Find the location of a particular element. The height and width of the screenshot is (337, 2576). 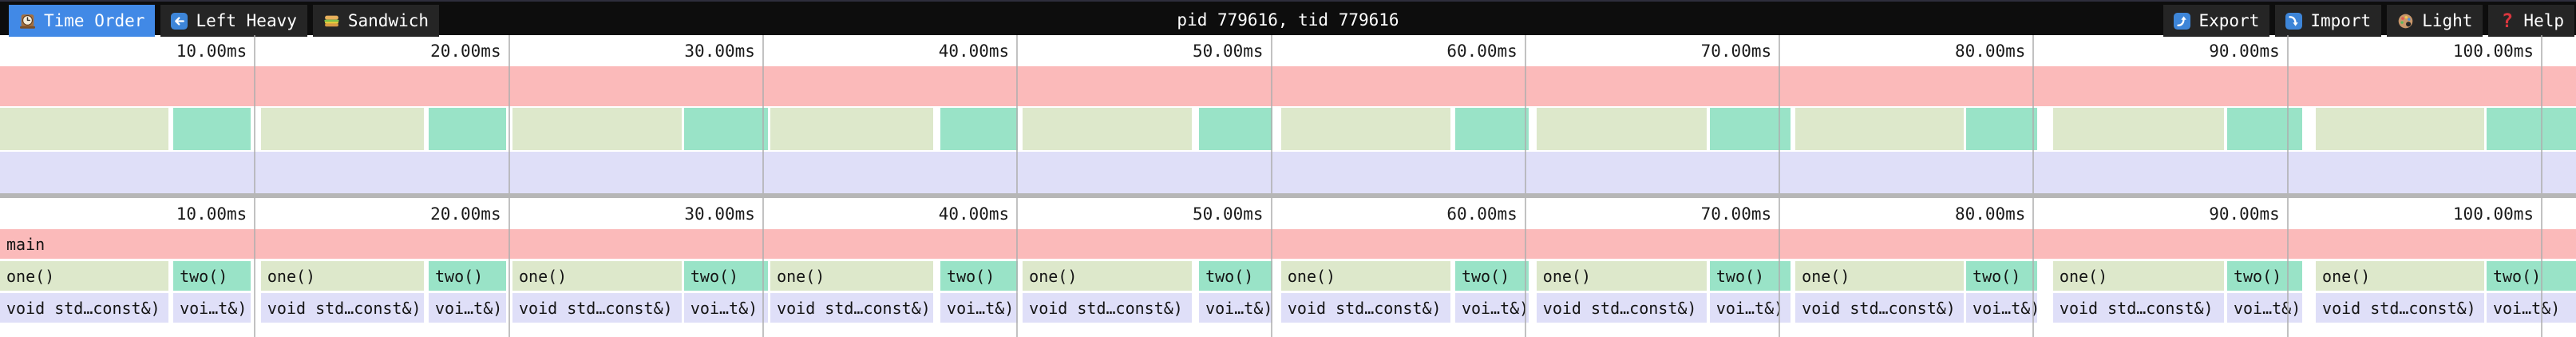

time-tick-label: 90.00ms is located at coordinates (2245, 214).